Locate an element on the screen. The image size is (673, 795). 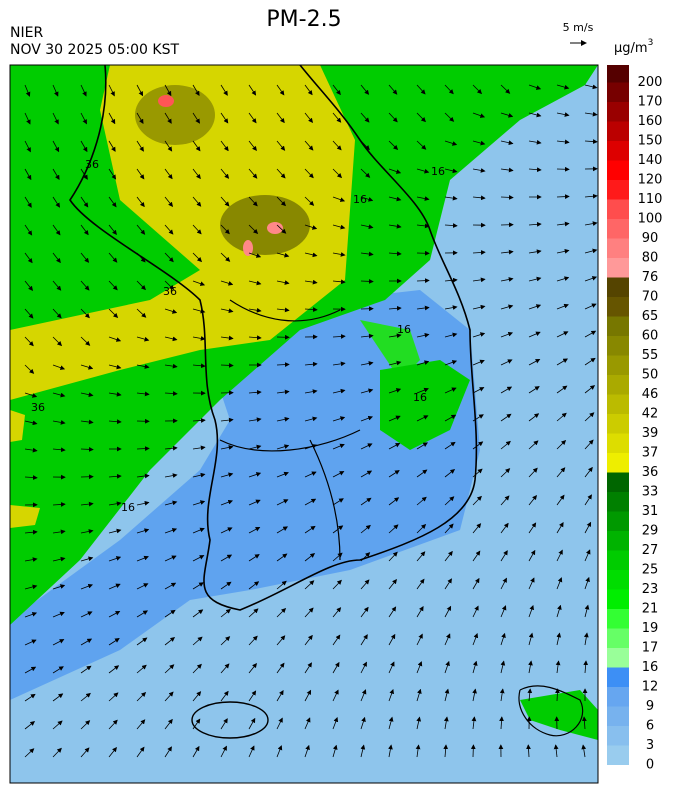
colorbar-label: 80 is located at coordinates (650, 258).